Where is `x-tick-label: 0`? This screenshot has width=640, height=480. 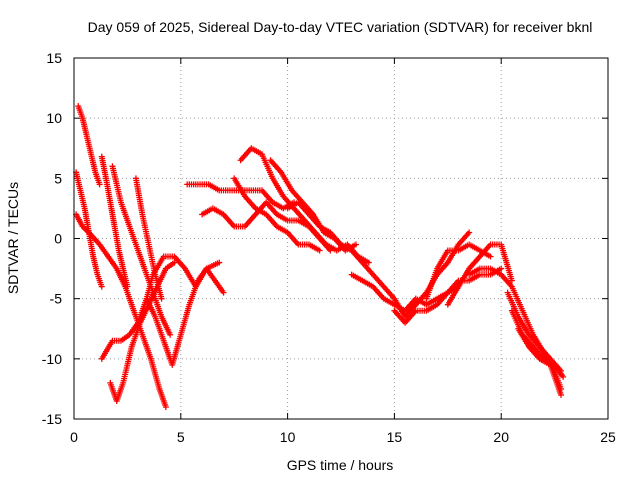 x-tick-label: 0 is located at coordinates (74, 437).